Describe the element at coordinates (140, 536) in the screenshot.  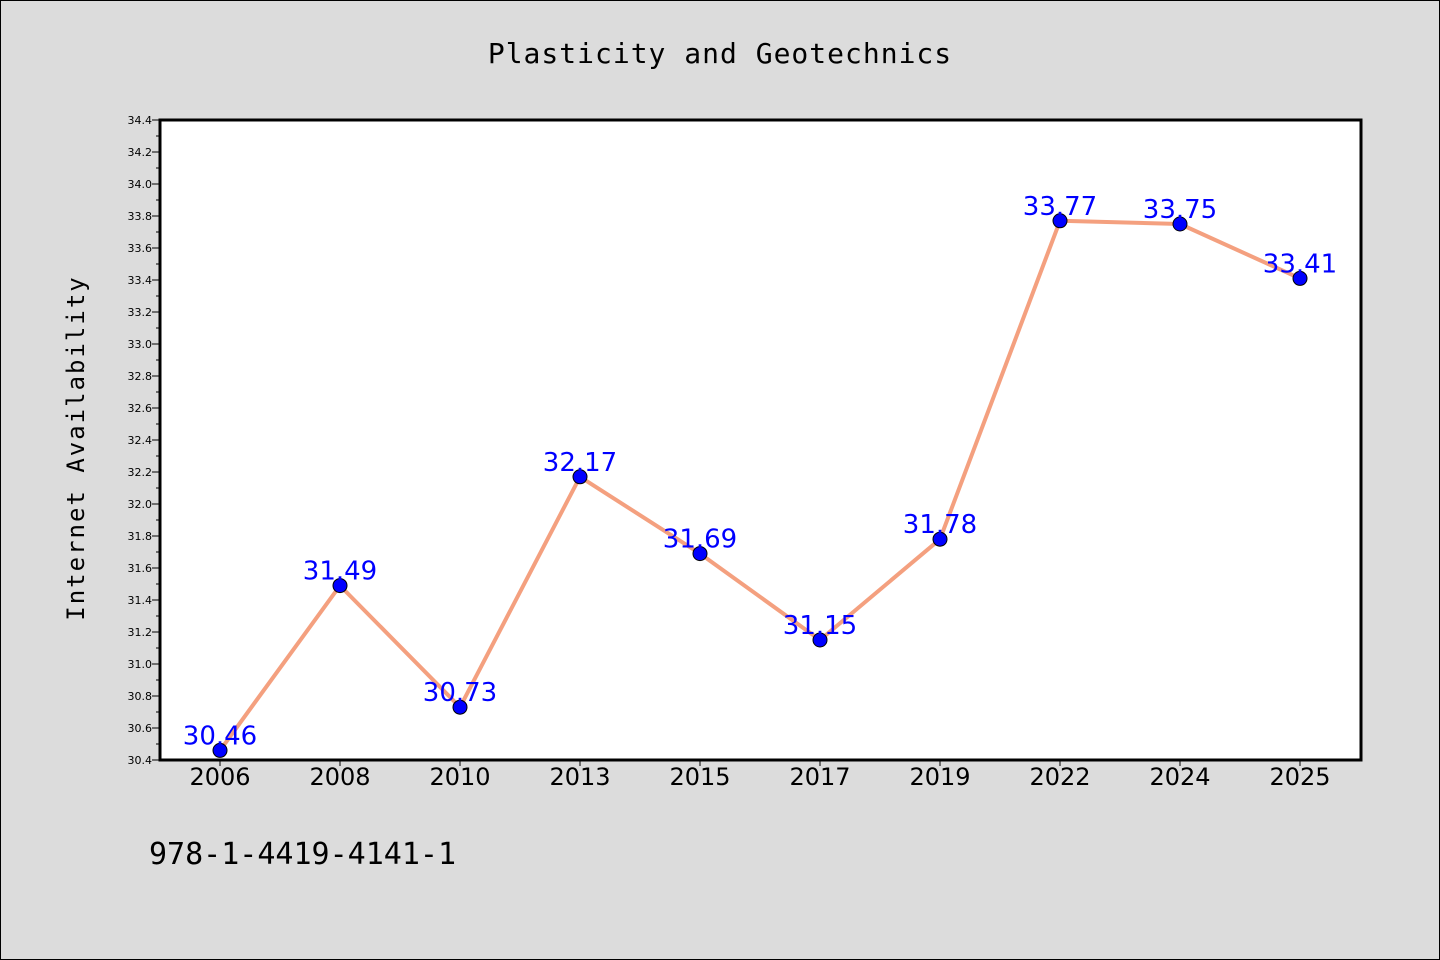
I see `y-tick-label: 31.8` at that location.